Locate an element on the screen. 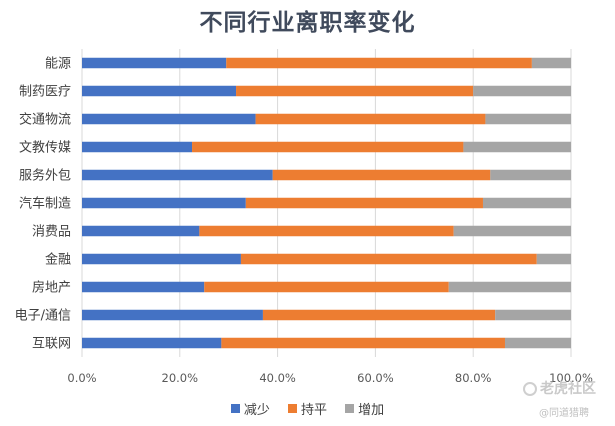  x-tick-label: 60.0% is located at coordinates (375, 378).